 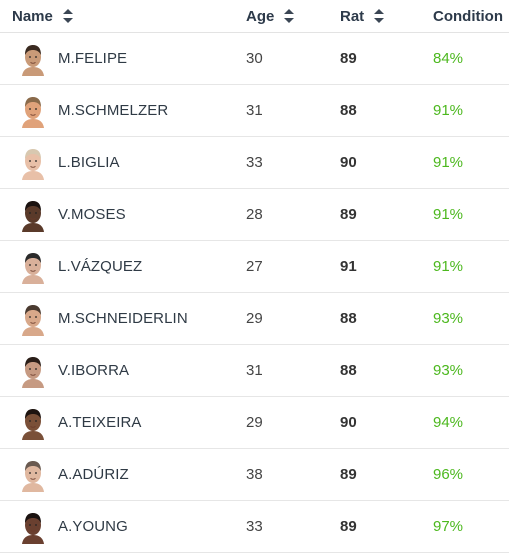 I want to click on player-condition: 94%, so click(x=448, y=422).